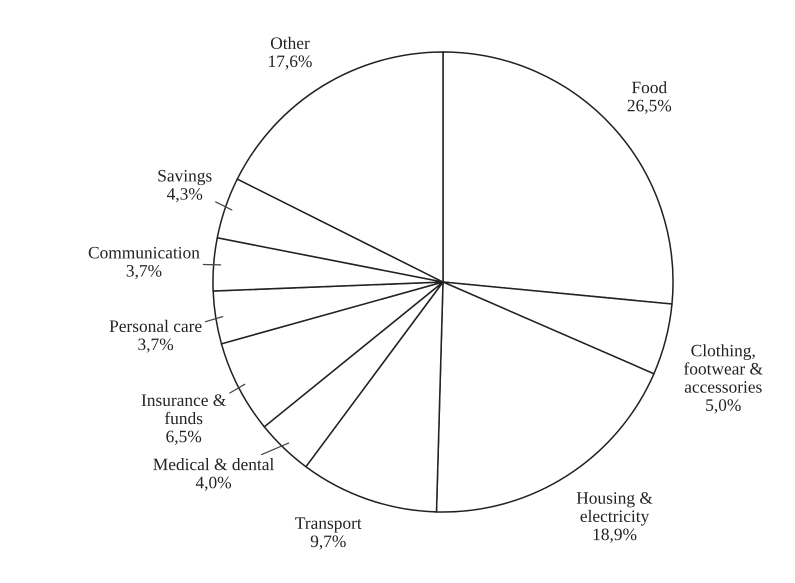  What do you see at coordinates (144, 252) in the screenshot?
I see `slice-label: Communication` at bounding box center [144, 252].